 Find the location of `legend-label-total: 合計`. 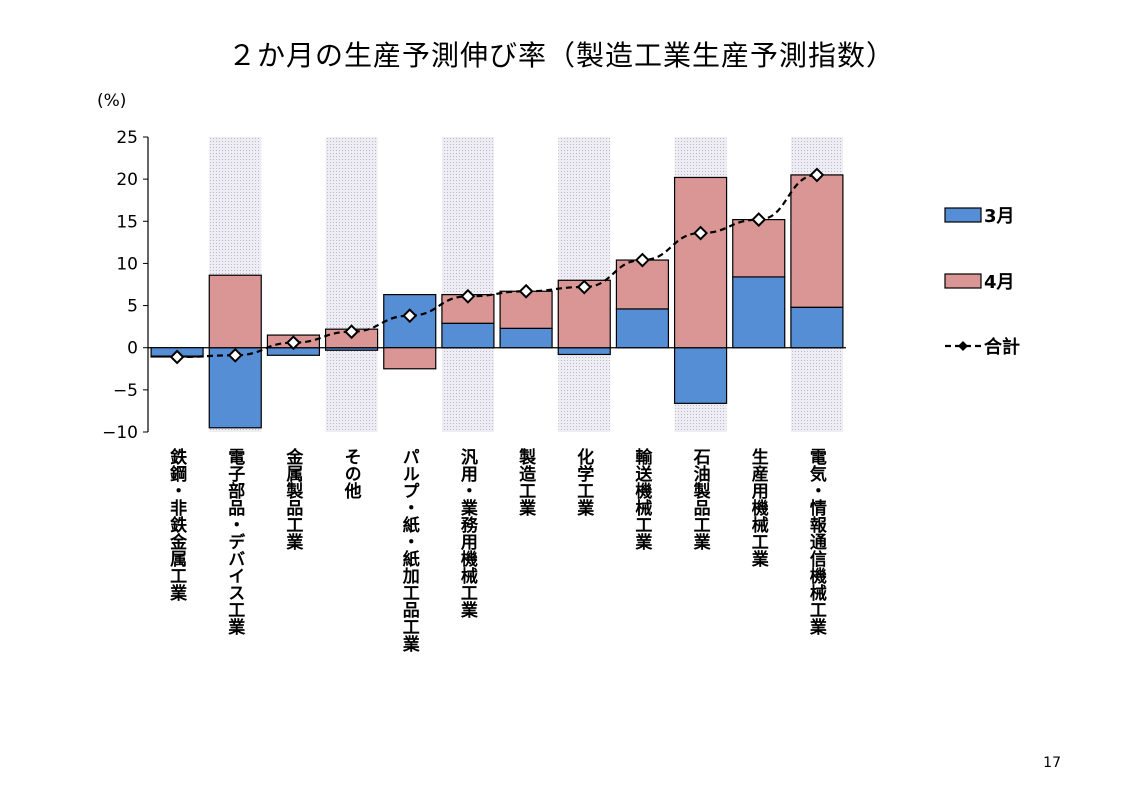

legend-label-total: 合計 is located at coordinates (1002, 347).